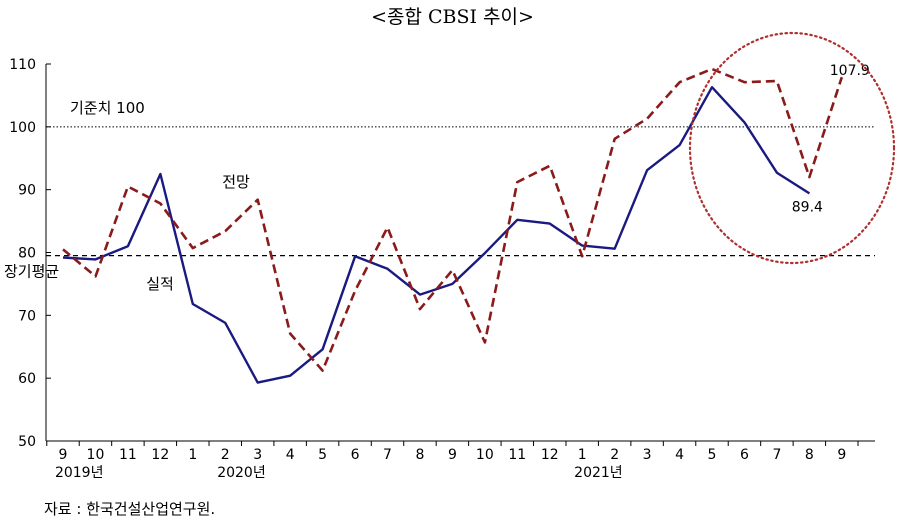  Describe the element at coordinates (27, 379) in the screenshot. I see `y-tick-label: 60` at that location.